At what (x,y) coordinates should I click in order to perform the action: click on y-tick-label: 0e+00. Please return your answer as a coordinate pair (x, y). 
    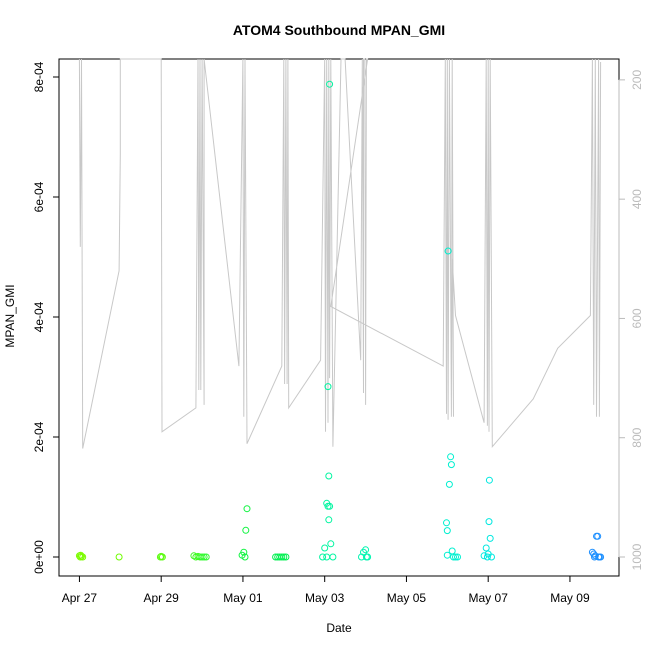
    Looking at the image, I should click on (39, 557).